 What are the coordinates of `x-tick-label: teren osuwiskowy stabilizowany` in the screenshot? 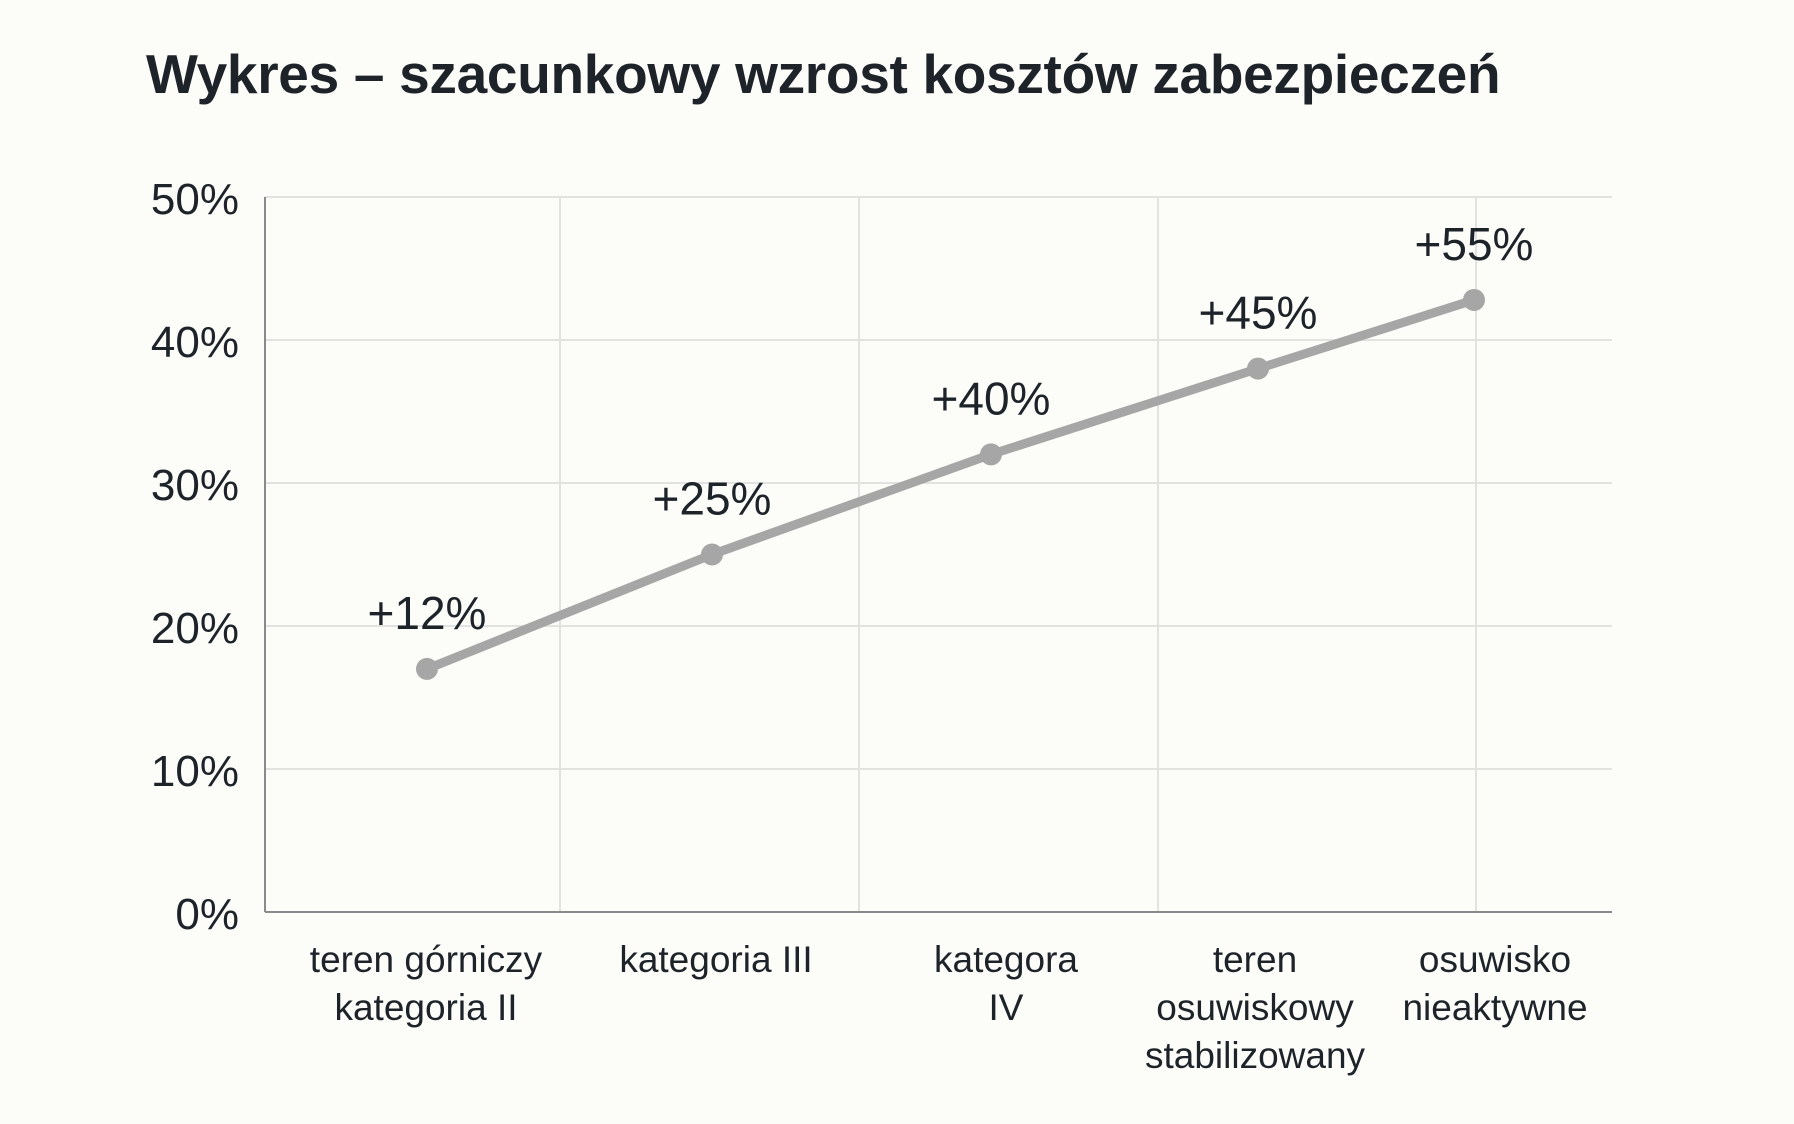 It's located at (1255, 1007).